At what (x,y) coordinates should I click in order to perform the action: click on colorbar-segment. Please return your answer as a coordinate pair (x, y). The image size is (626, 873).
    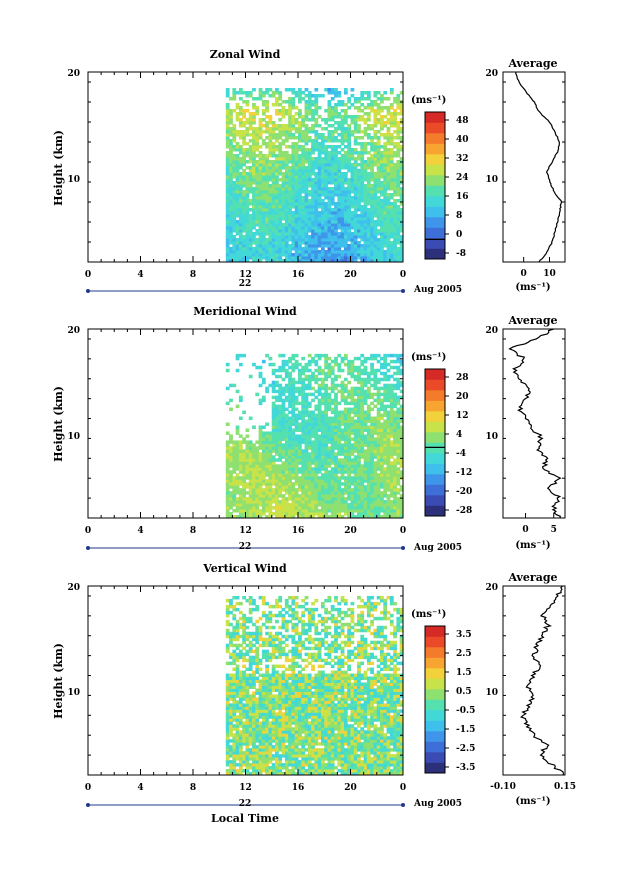
    Looking at the image, I should click on (435, 243).